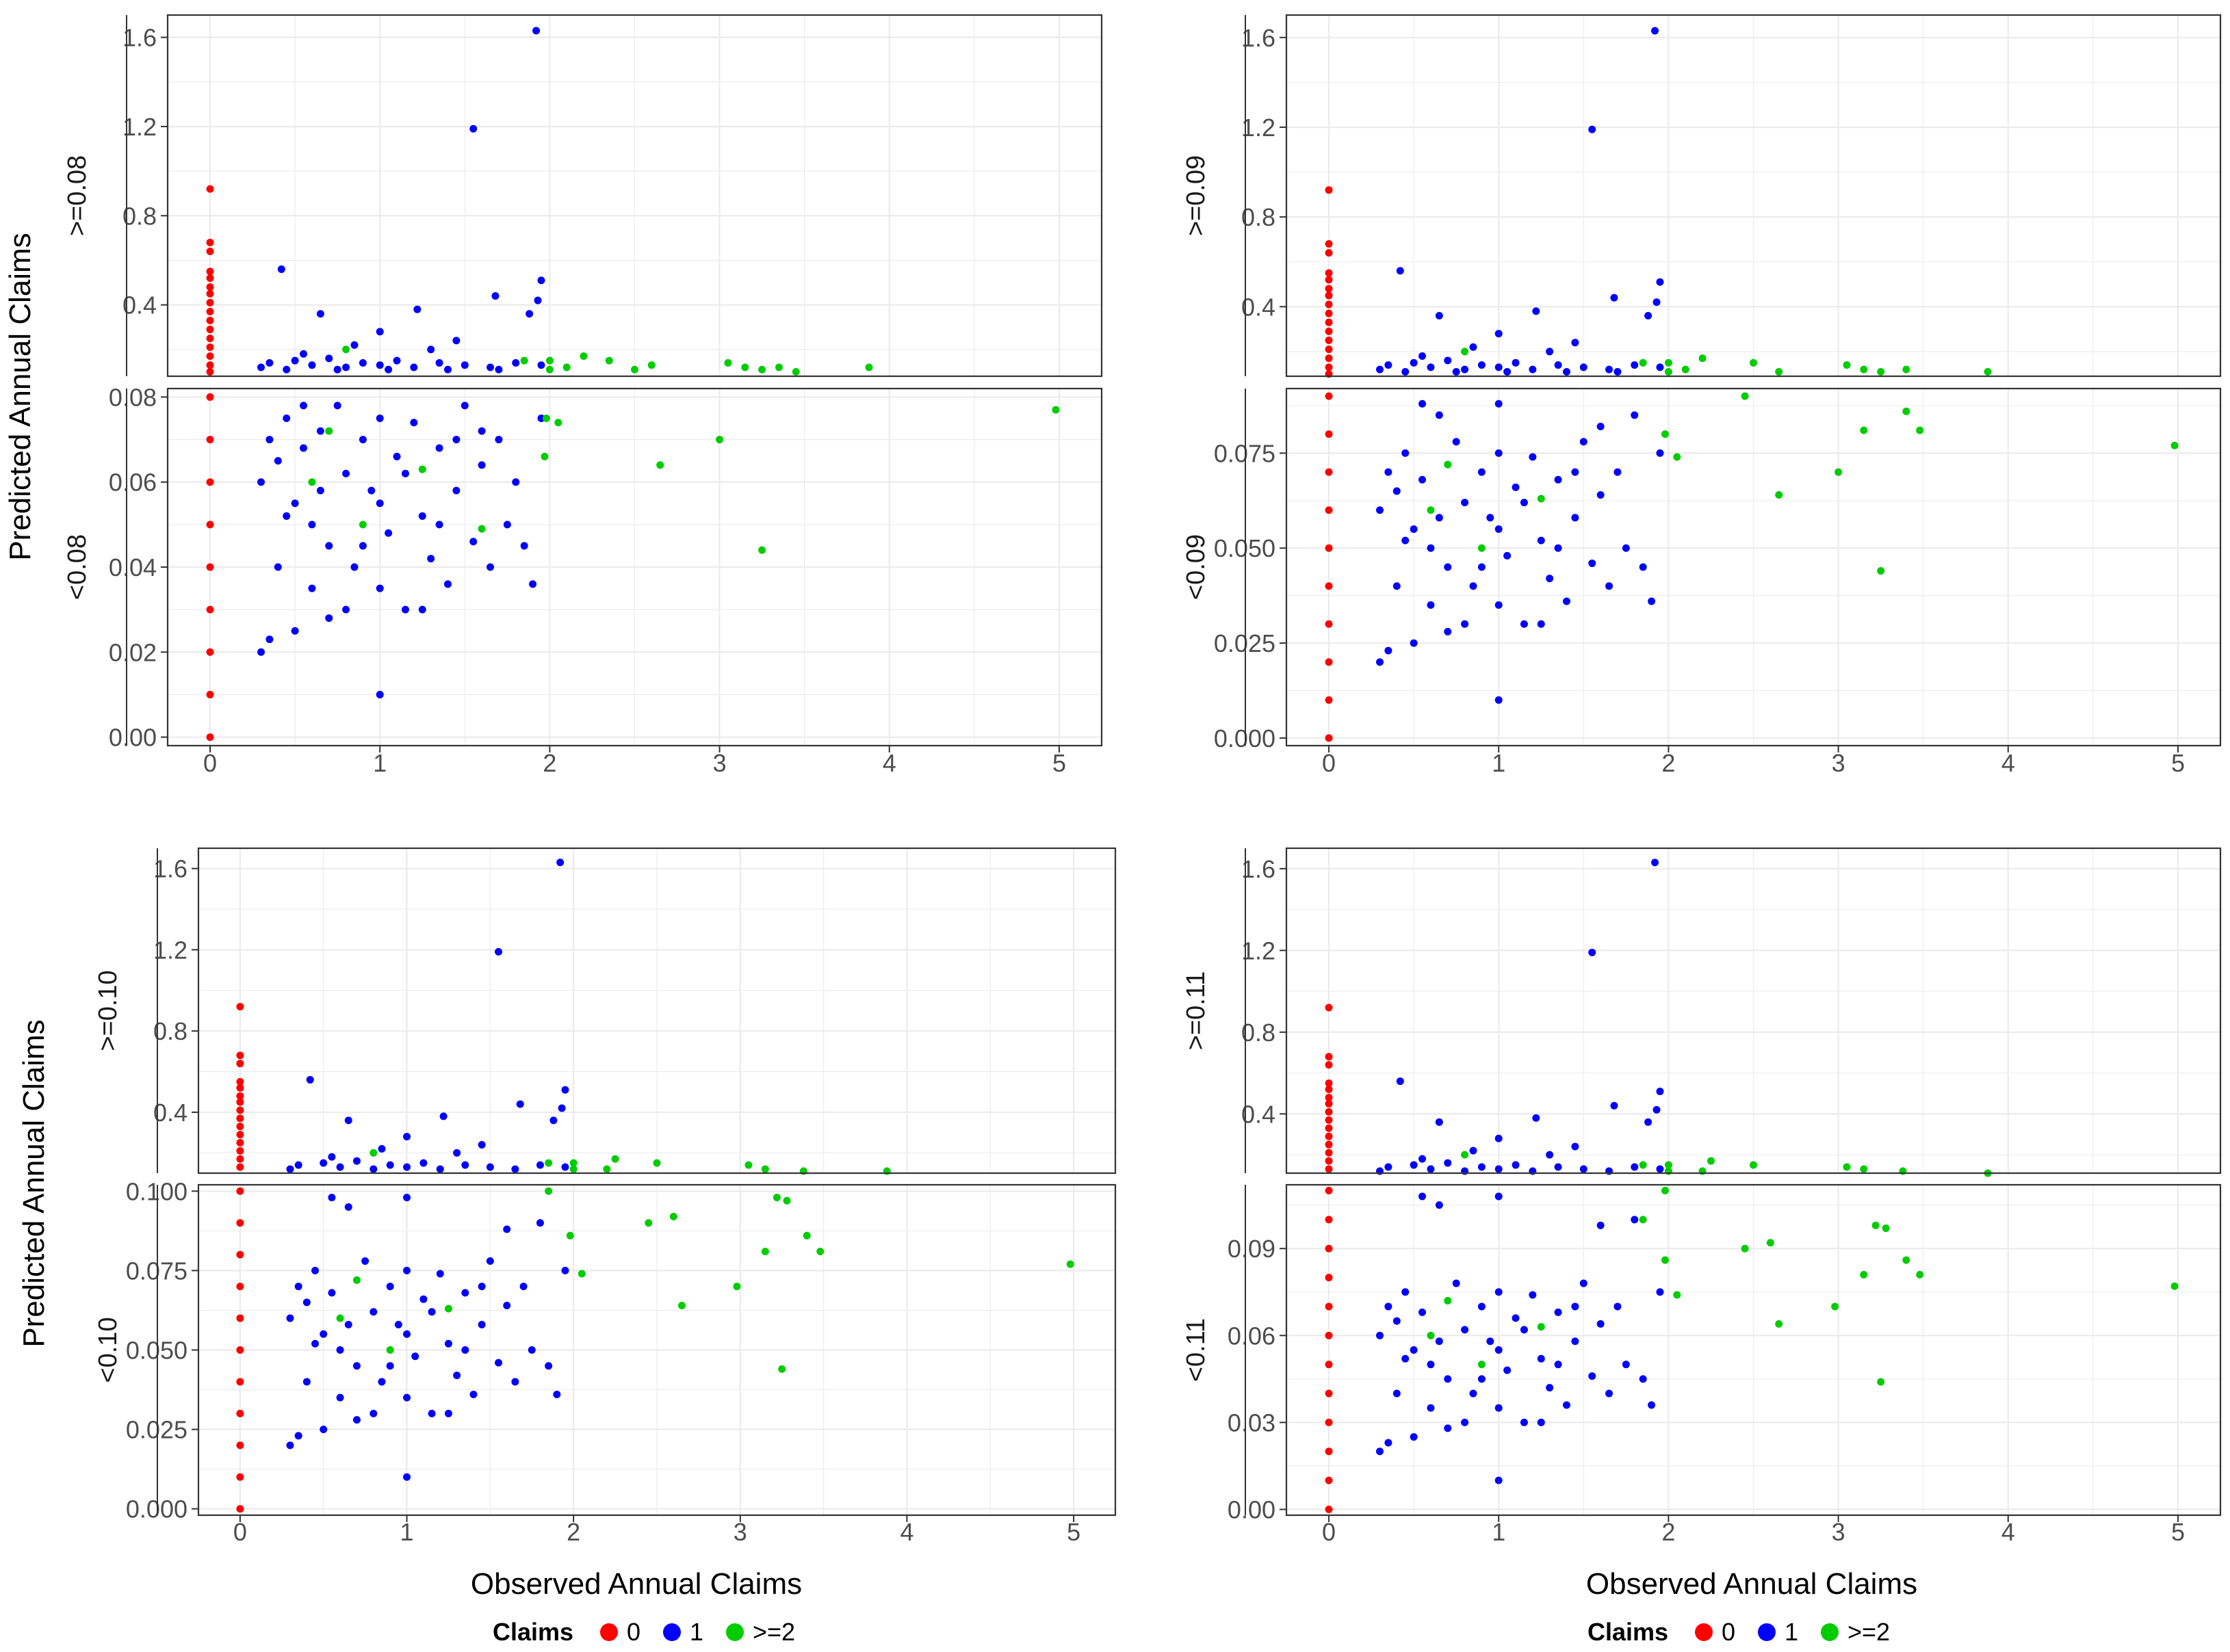  I want to click on x-tick-label: 5, so click(1073, 1532).